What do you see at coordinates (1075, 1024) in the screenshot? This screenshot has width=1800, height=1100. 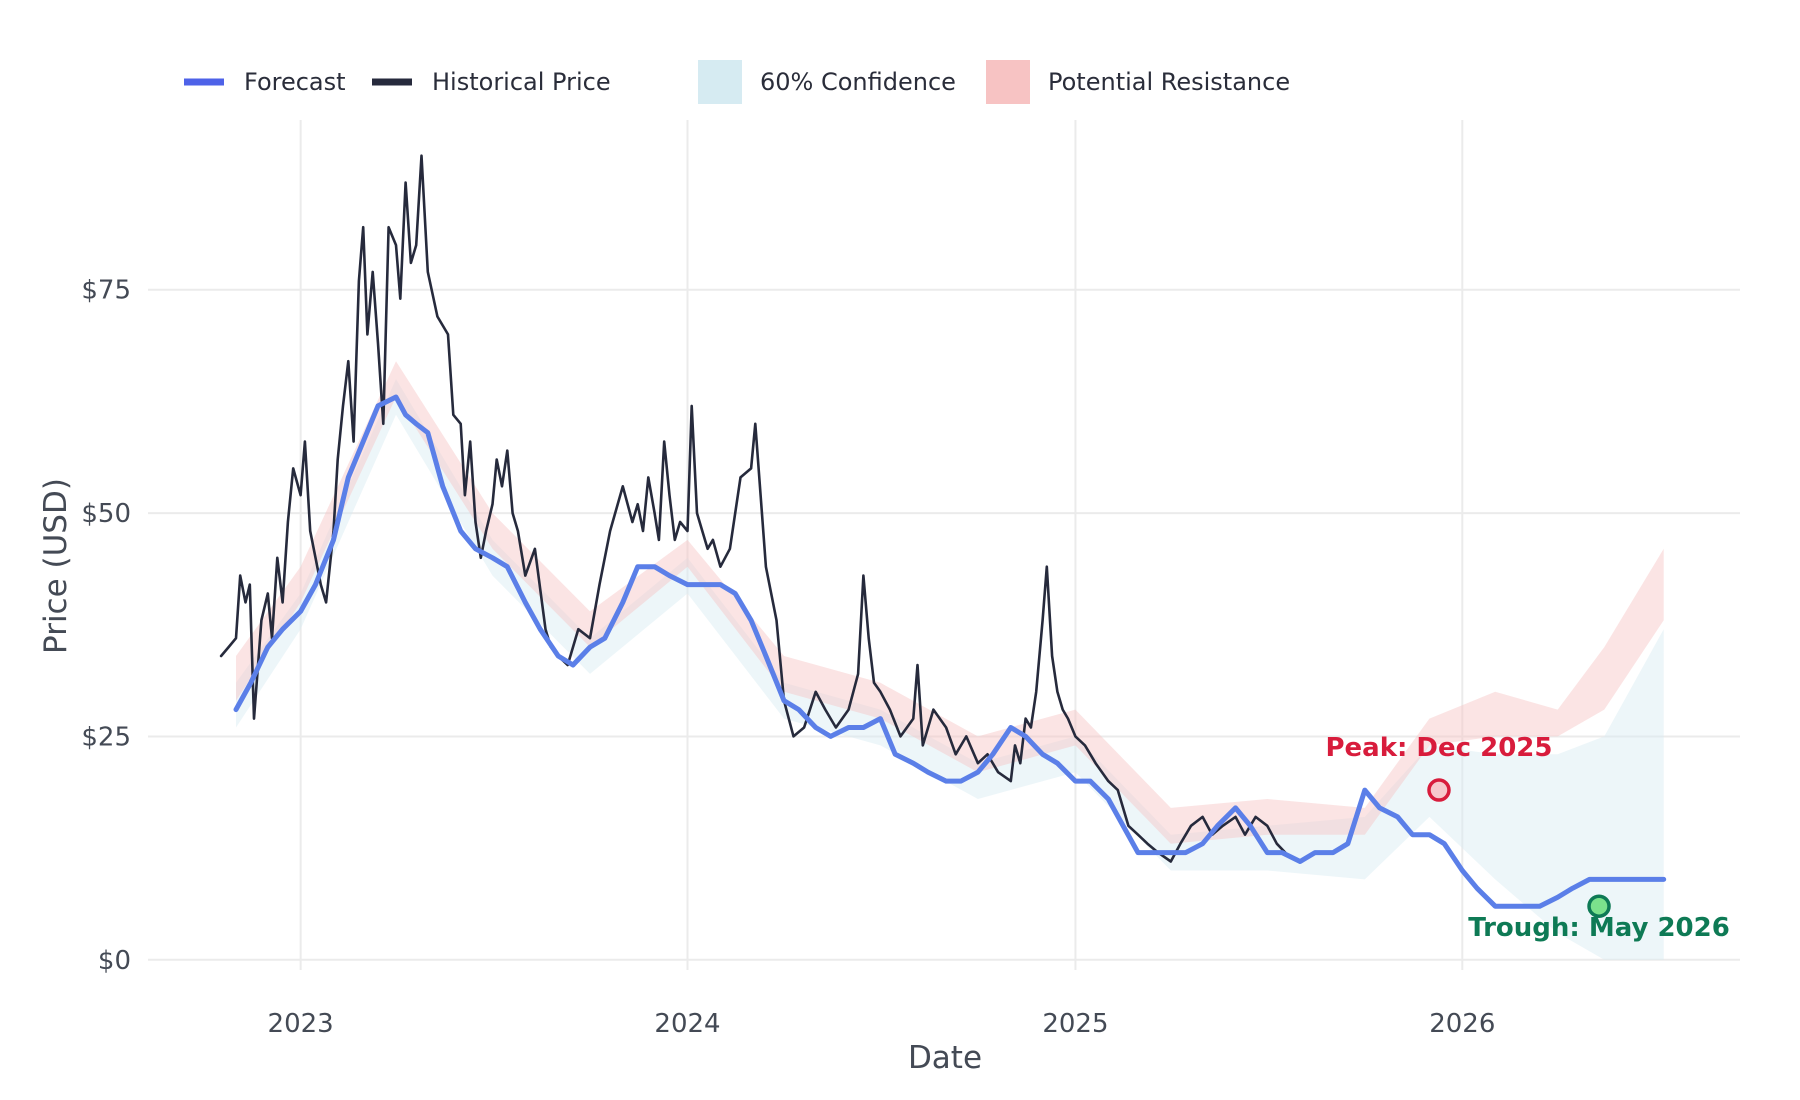 I see `x-tick-label: 2025` at bounding box center [1075, 1024].